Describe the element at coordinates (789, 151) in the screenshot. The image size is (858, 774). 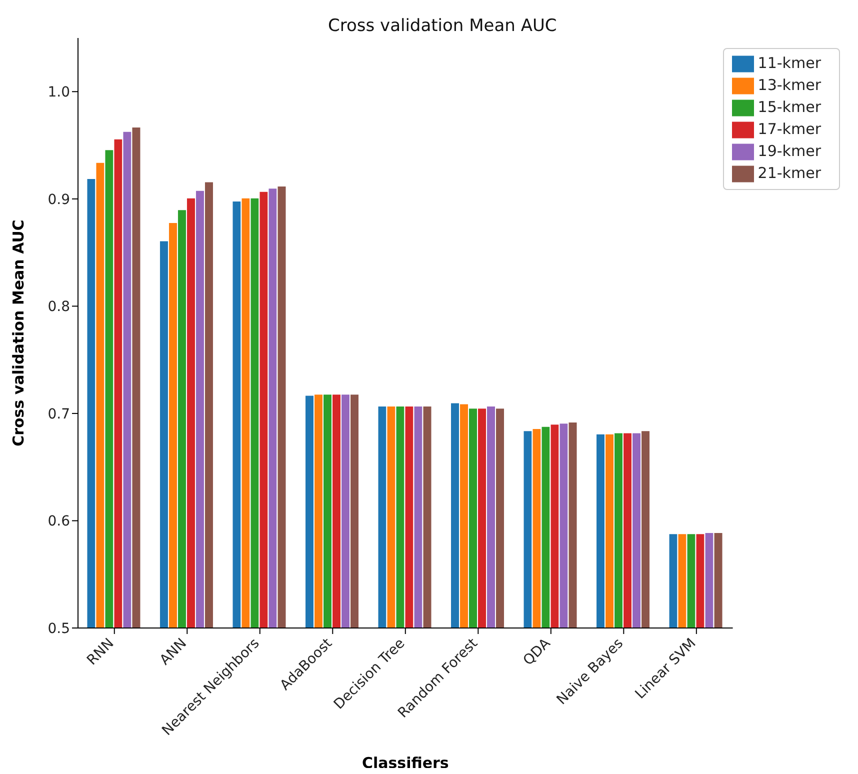
I see `legend-label: 19-kmer` at that location.